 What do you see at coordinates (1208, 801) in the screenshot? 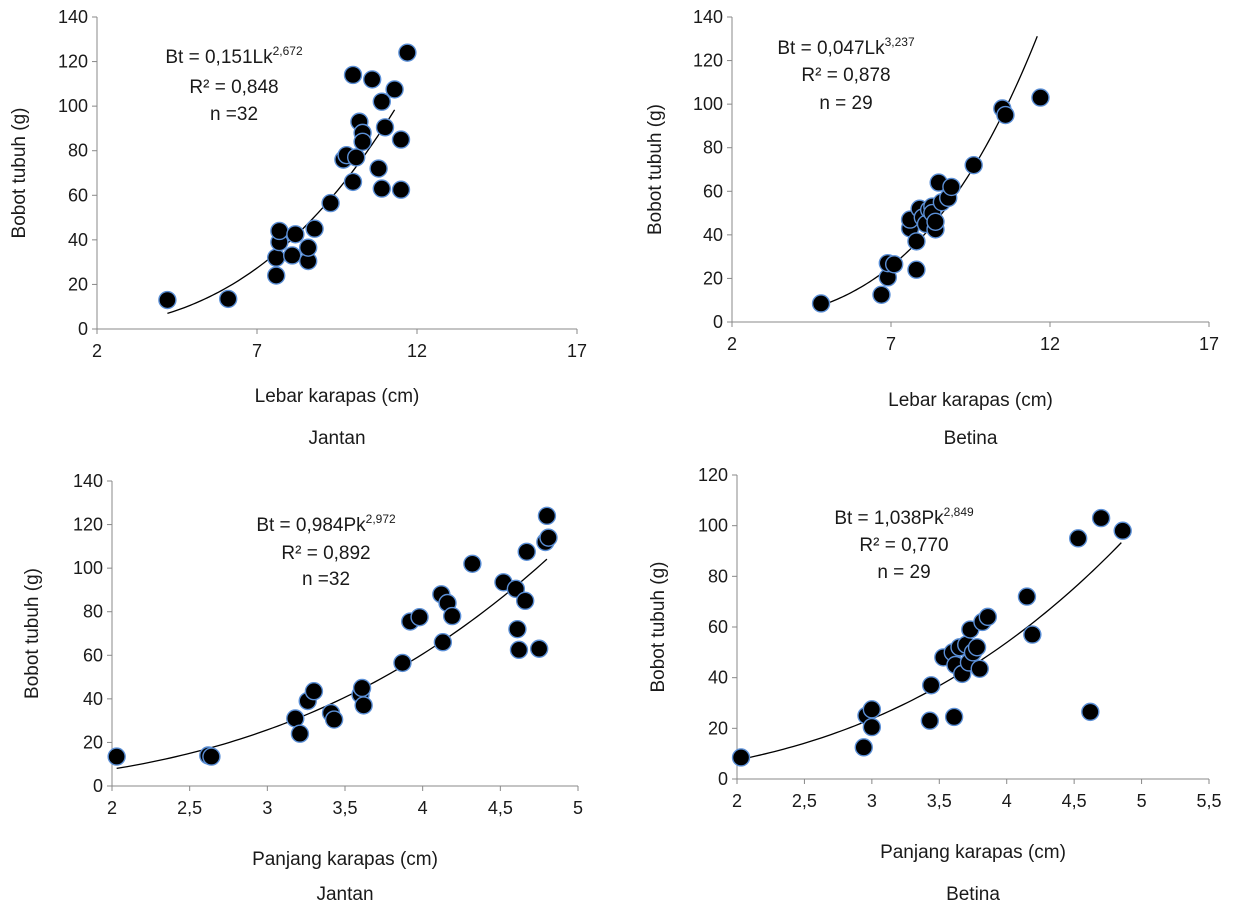
I see `x-tick-label: 5,5` at bounding box center [1208, 801].